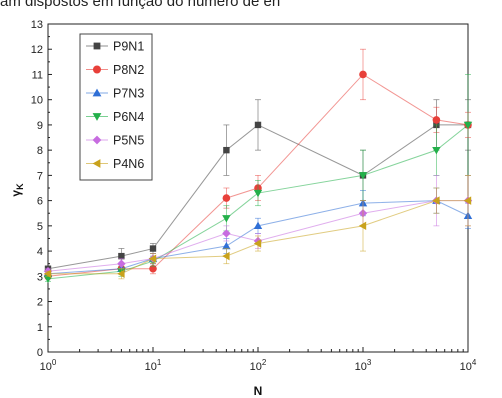 This screenshot has width=502, height=398. What do you see at coordinates (37, 25) in the screenshot?
I see `y-tick-label: 13` at bounding box center [37, 25].